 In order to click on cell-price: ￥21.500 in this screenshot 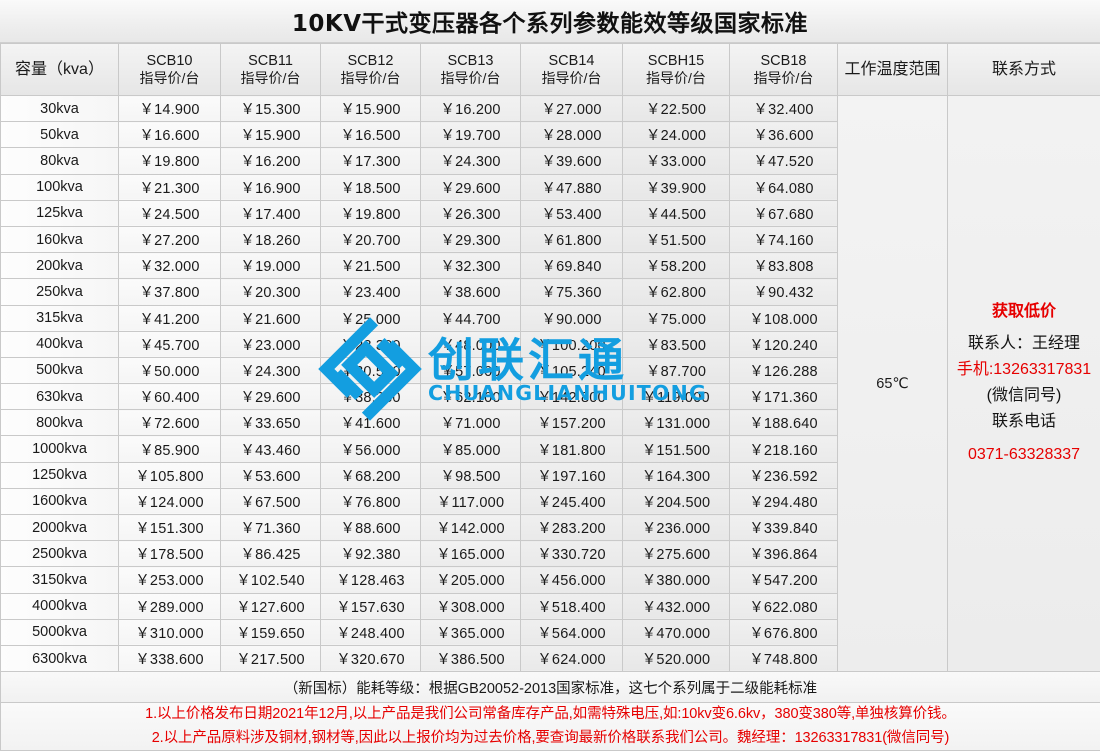, I will do `click(371, 266)`.